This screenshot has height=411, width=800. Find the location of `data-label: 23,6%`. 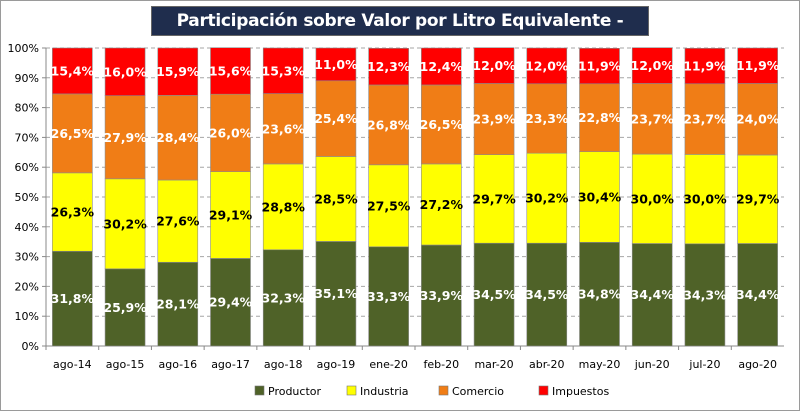

data-label: 23,6% is located at coordinates (284, 128).